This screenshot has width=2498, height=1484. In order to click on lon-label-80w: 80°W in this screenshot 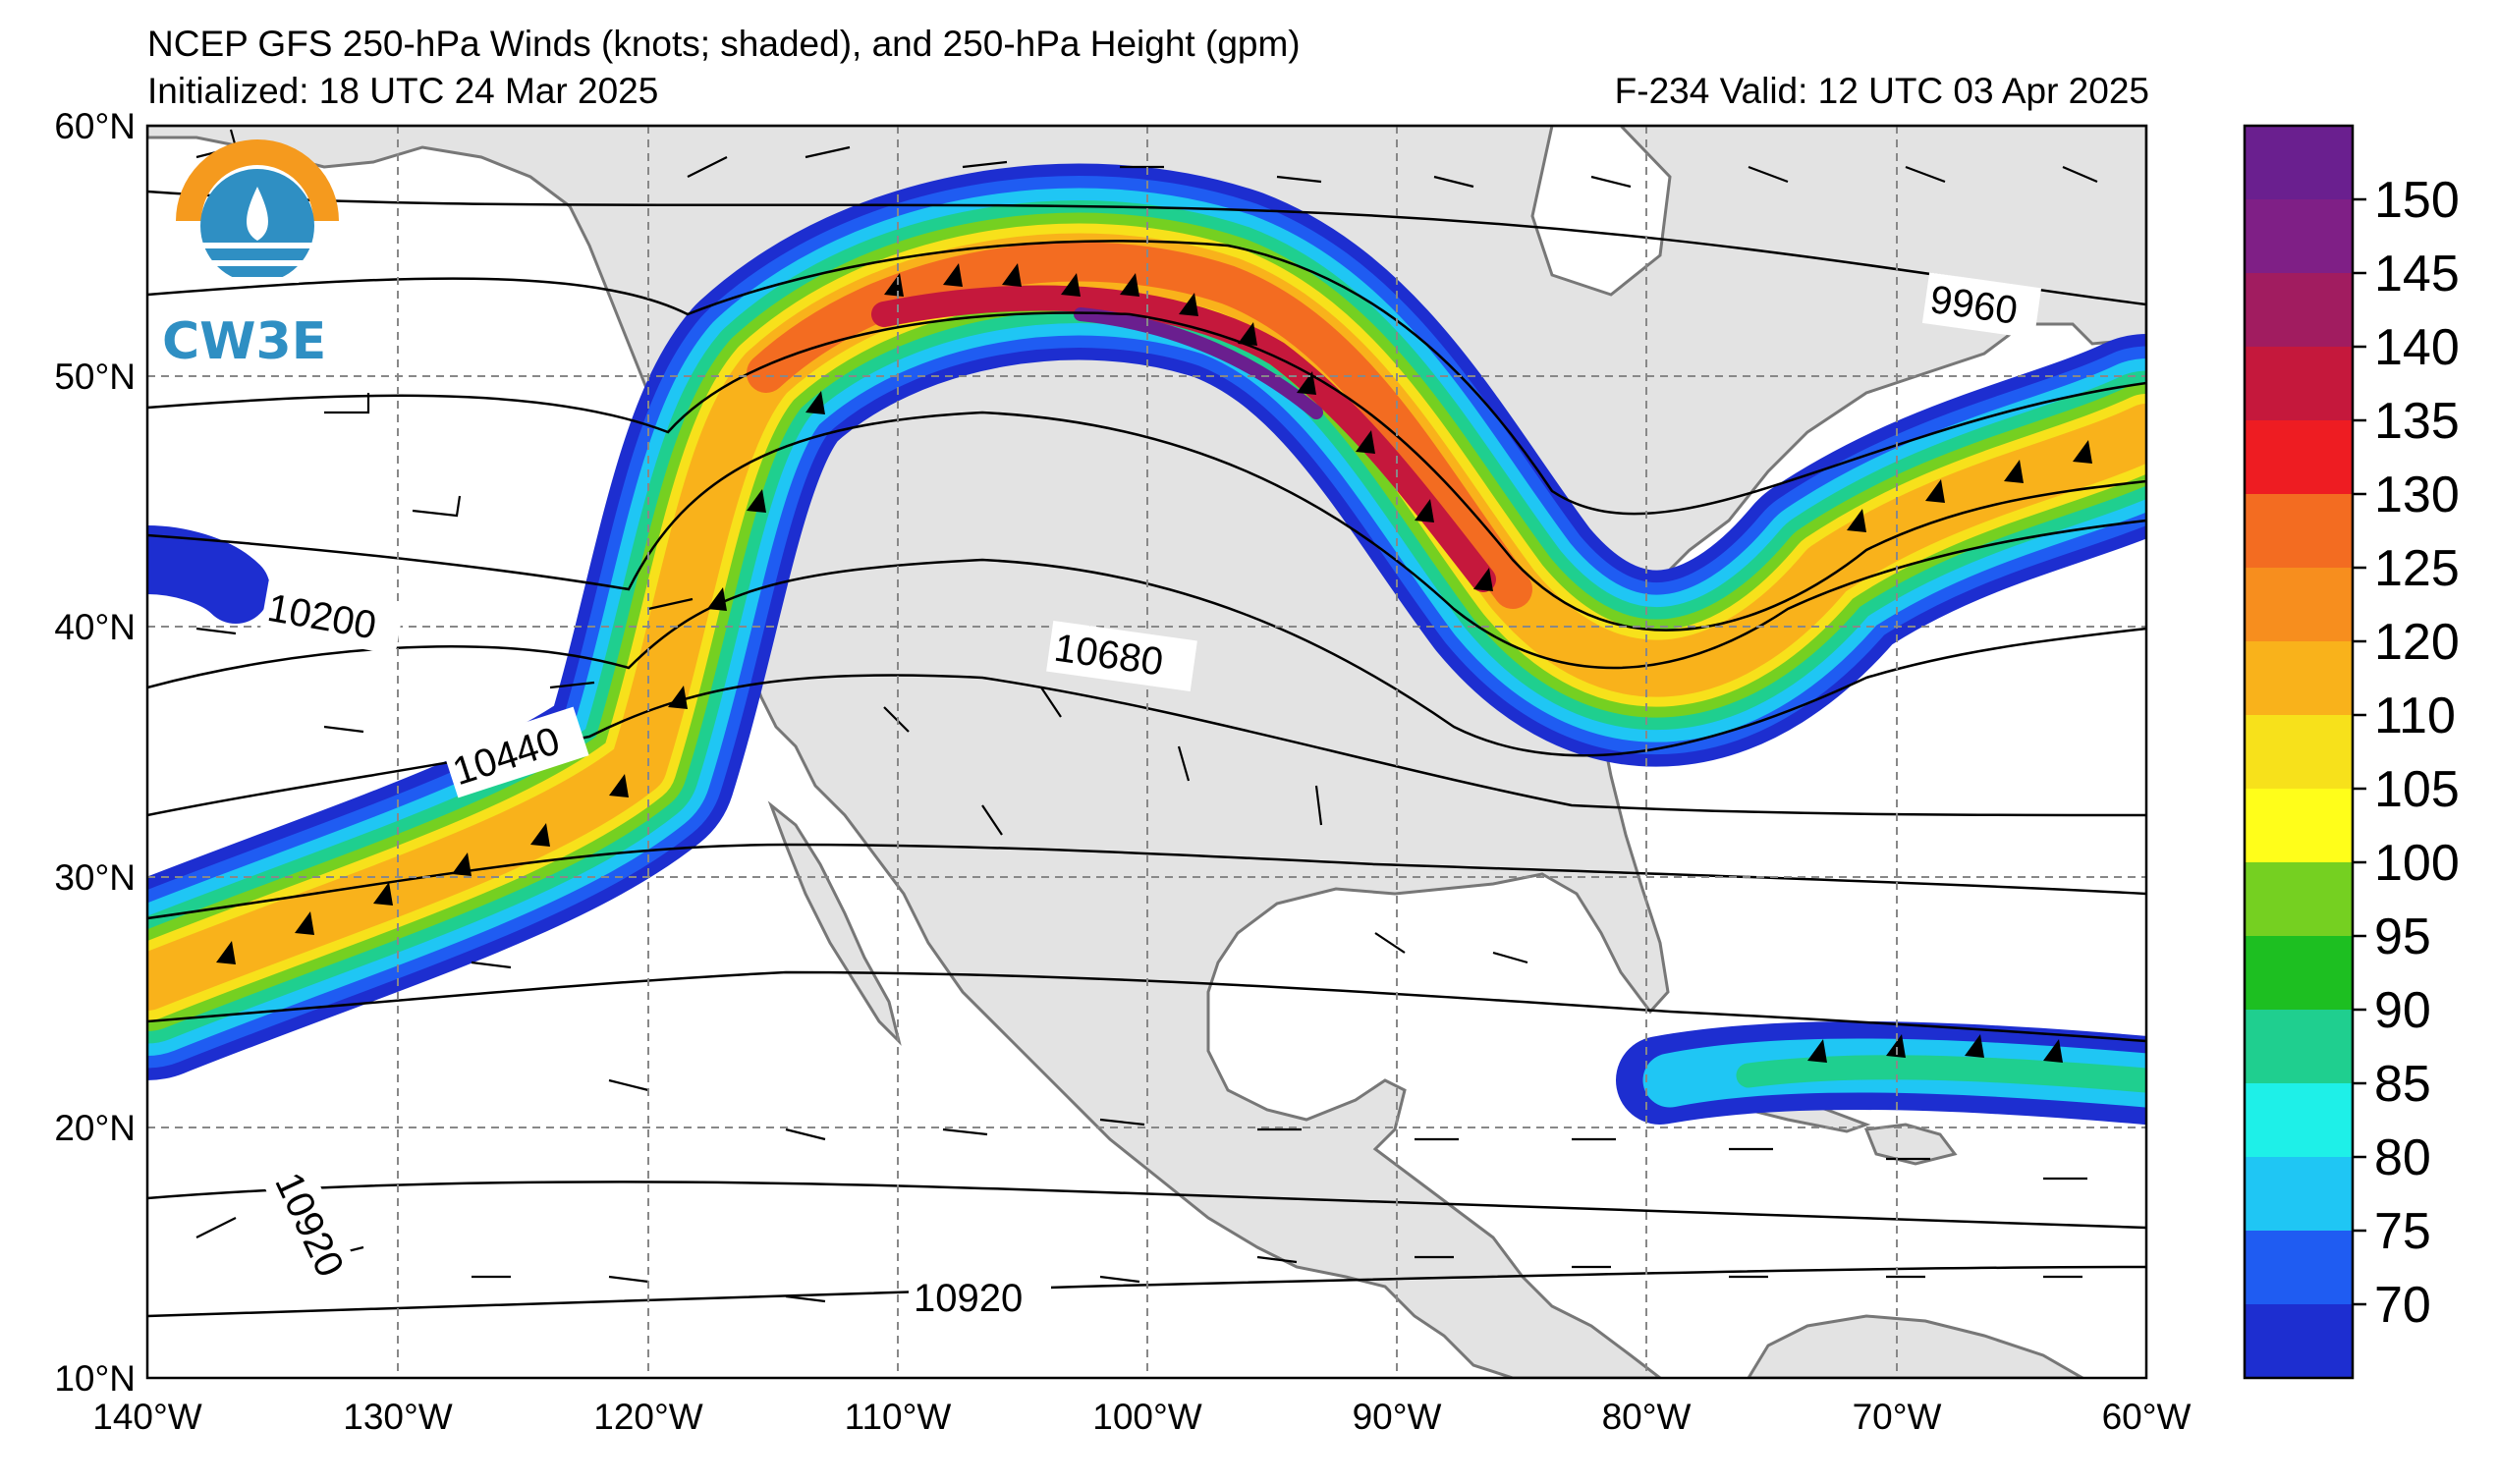, I will do `click(1647, 1417)`.